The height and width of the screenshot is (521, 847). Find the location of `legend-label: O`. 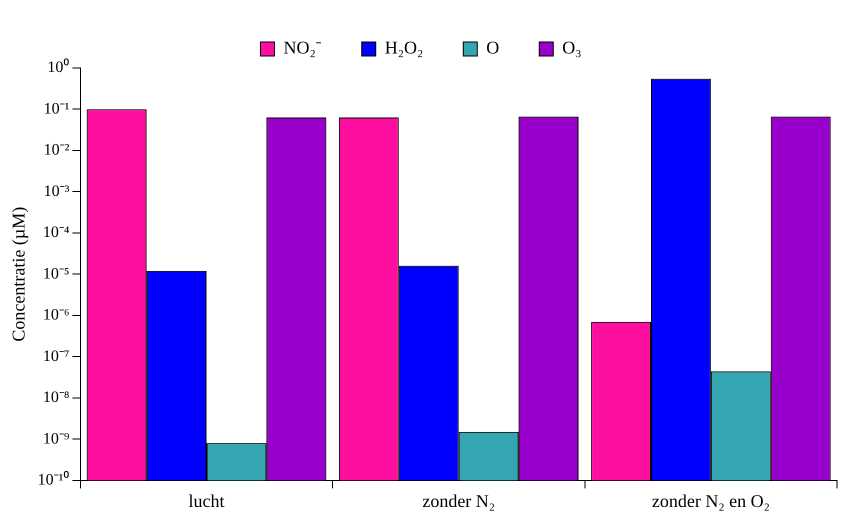

legend-label: O is located at coordinates (493, 48).